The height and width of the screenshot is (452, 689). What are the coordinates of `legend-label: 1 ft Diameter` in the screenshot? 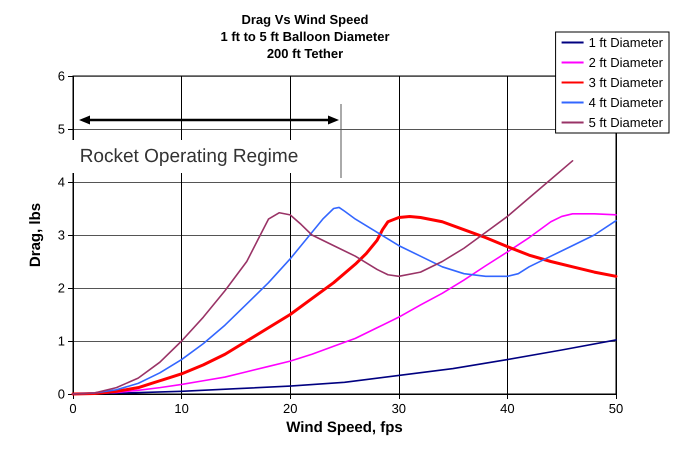 It's located at (626, 42).